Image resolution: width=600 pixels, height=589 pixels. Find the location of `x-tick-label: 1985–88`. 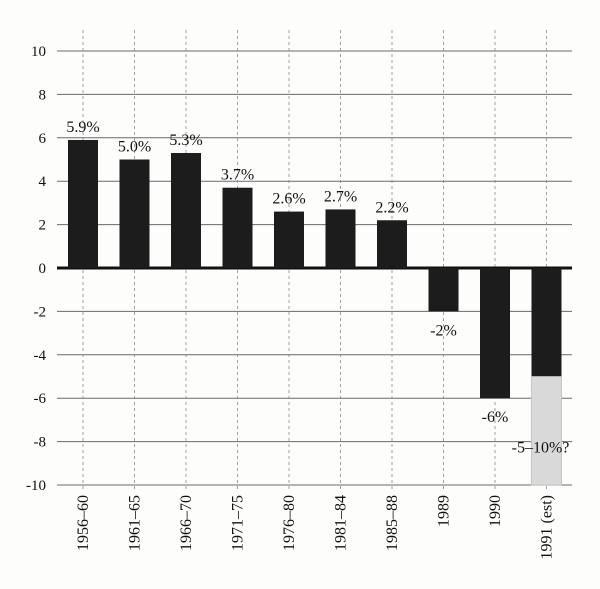

x-tick-label: 1985–88 is located at coordinates (392, 523).